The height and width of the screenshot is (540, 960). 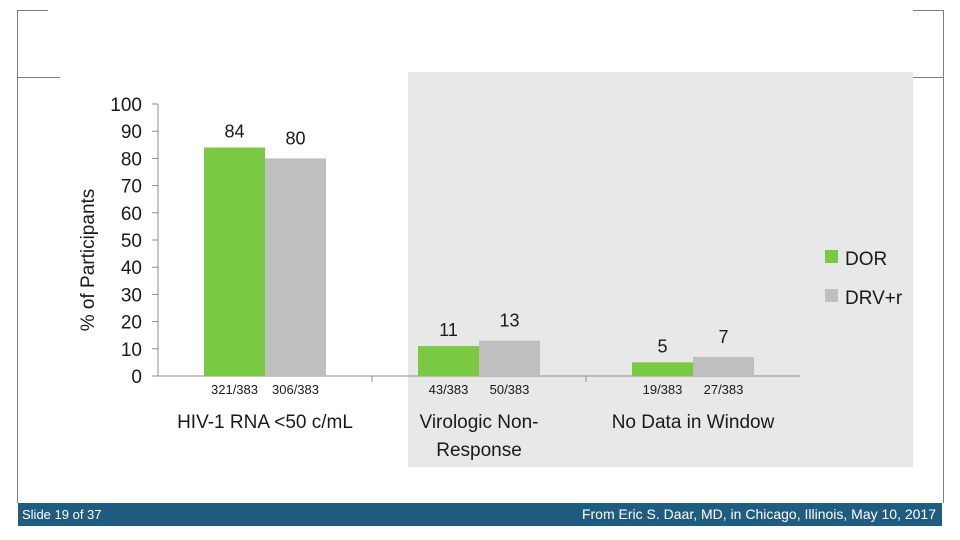 I want to click on frame-left-border, so click(x=17, y=256).